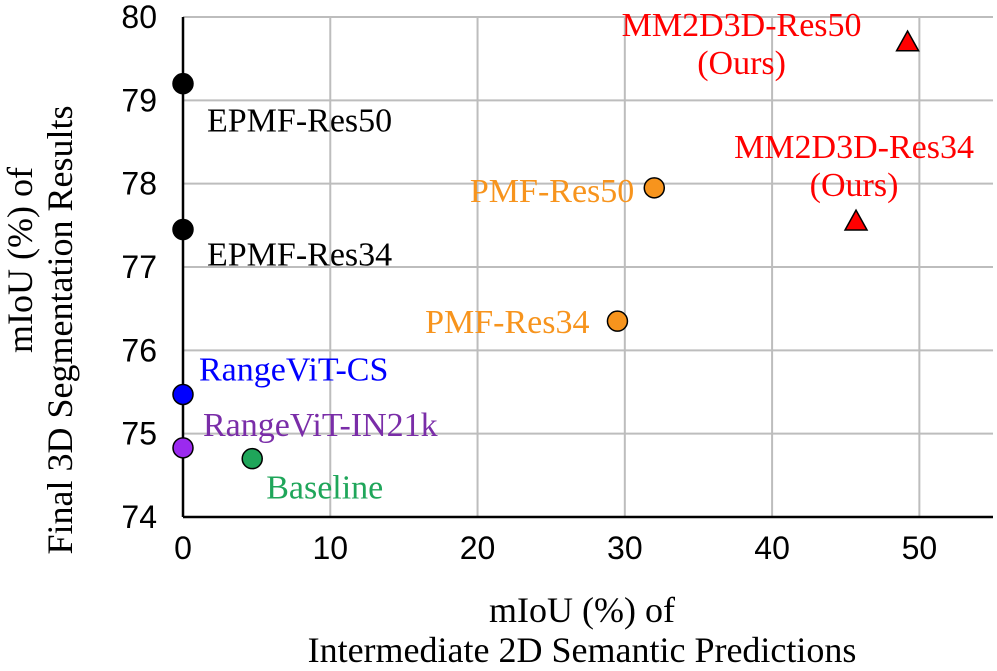  I want to click on x-tick-label: 50, so click(920, 548).